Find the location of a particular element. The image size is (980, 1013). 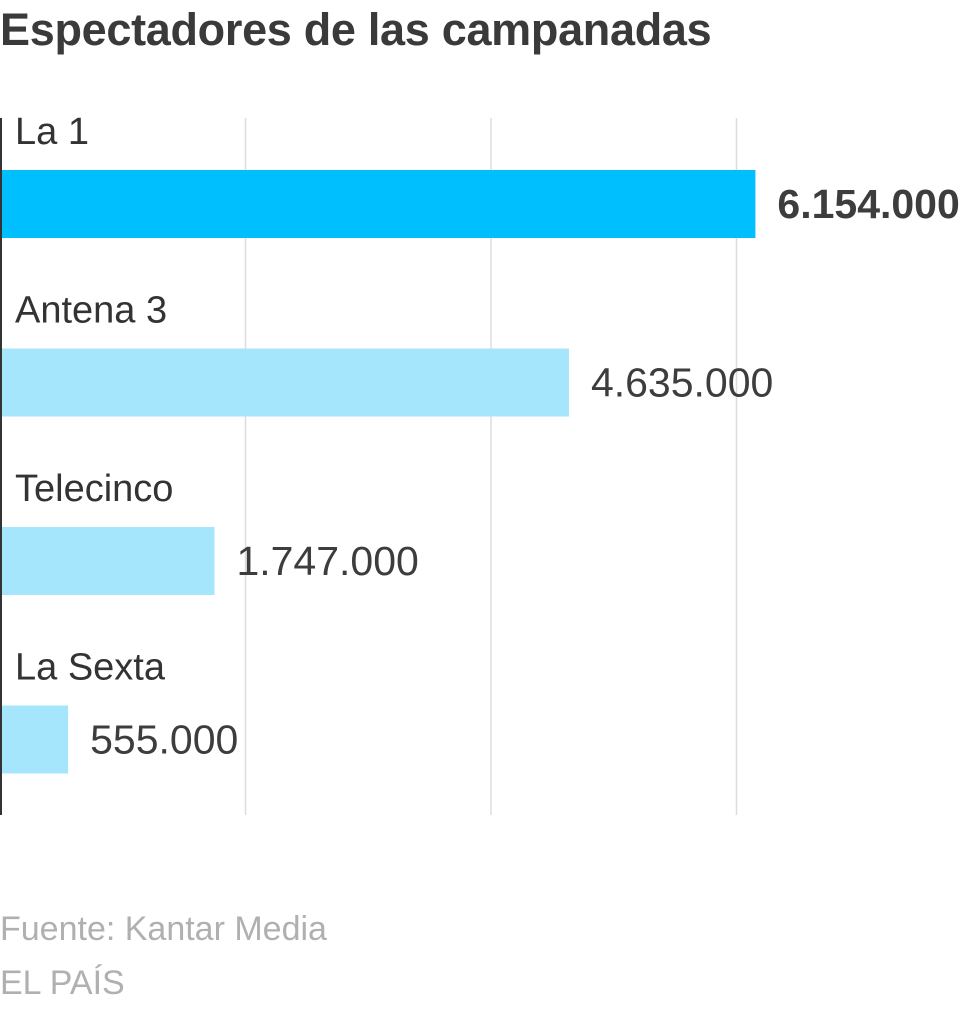

source-note: Fuente: Kantar Media is located at coordinates (163, 929).